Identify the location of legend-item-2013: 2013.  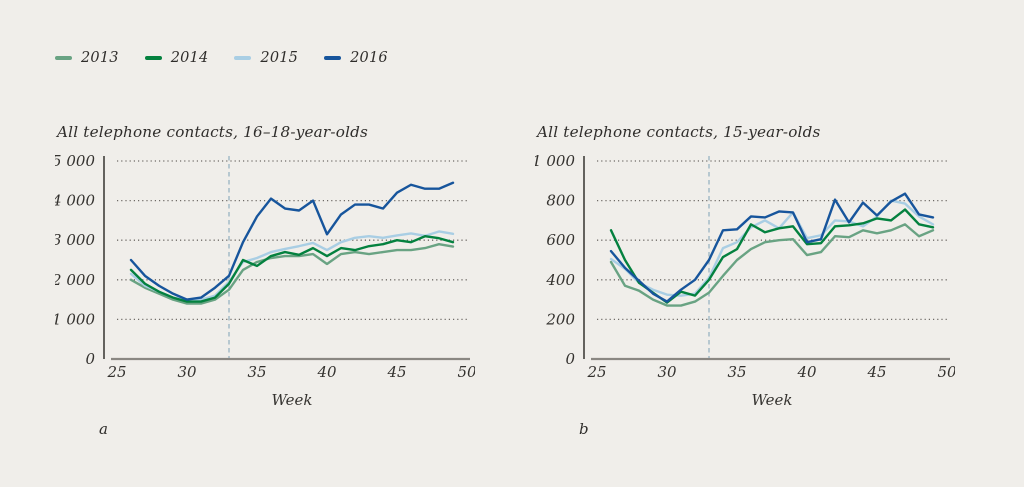
(87, 58).